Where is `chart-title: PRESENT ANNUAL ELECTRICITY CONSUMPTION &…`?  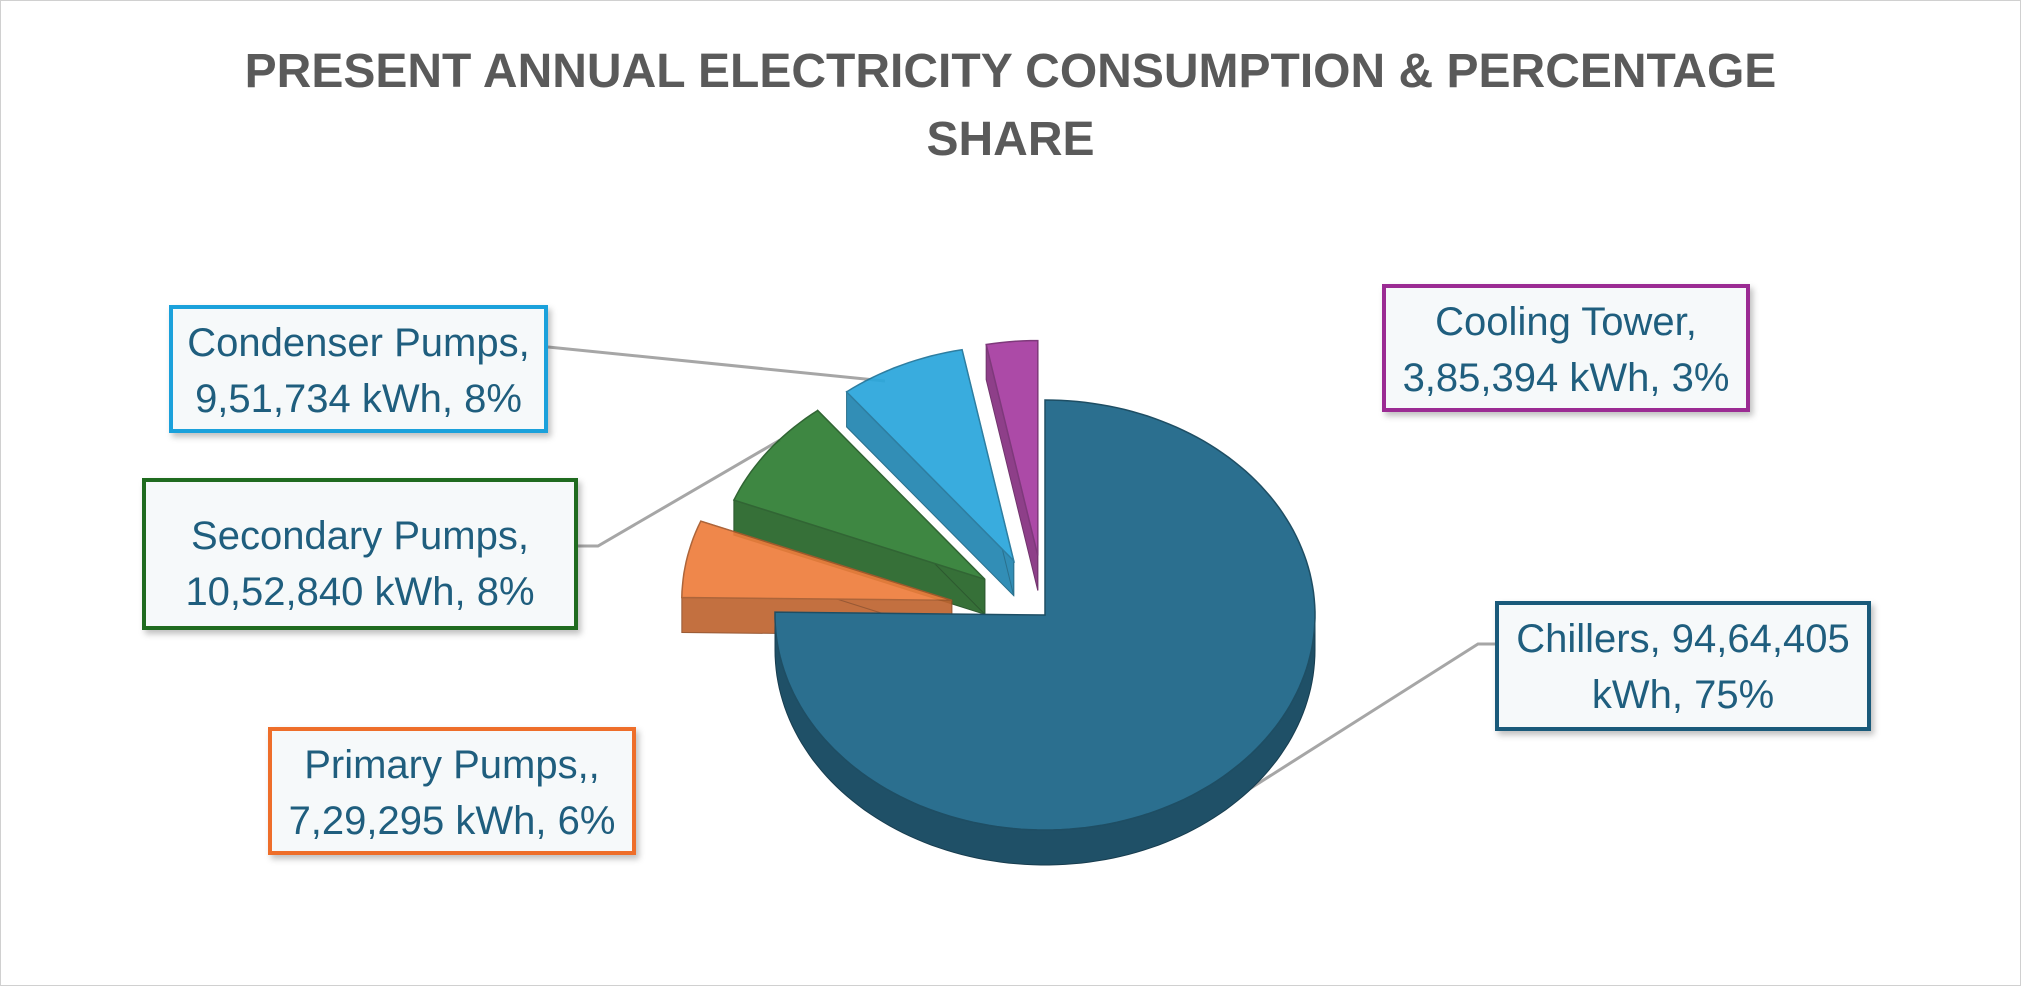
chart-title: PRESENT ANNUAL ELECTRICITY CONSUMPTION &… is located at coordinates (1010, 106).